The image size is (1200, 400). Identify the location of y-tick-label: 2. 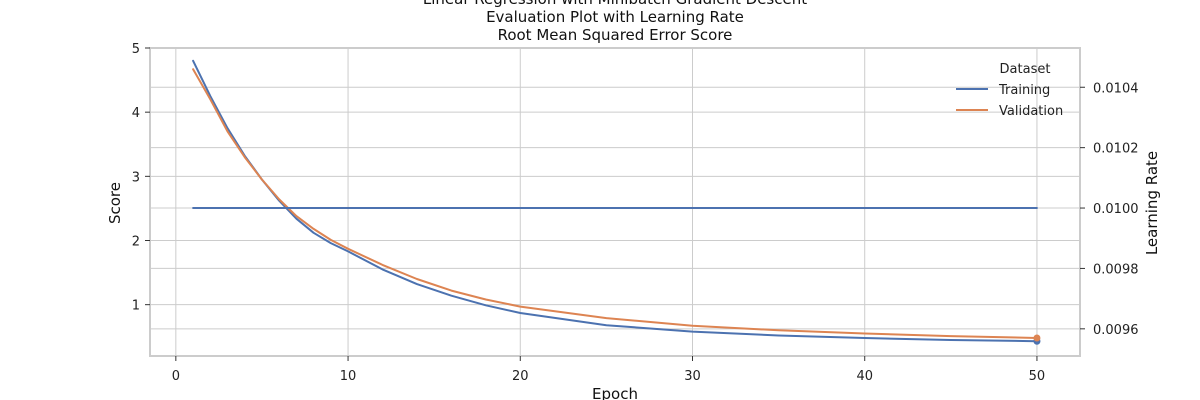
(136, 242).